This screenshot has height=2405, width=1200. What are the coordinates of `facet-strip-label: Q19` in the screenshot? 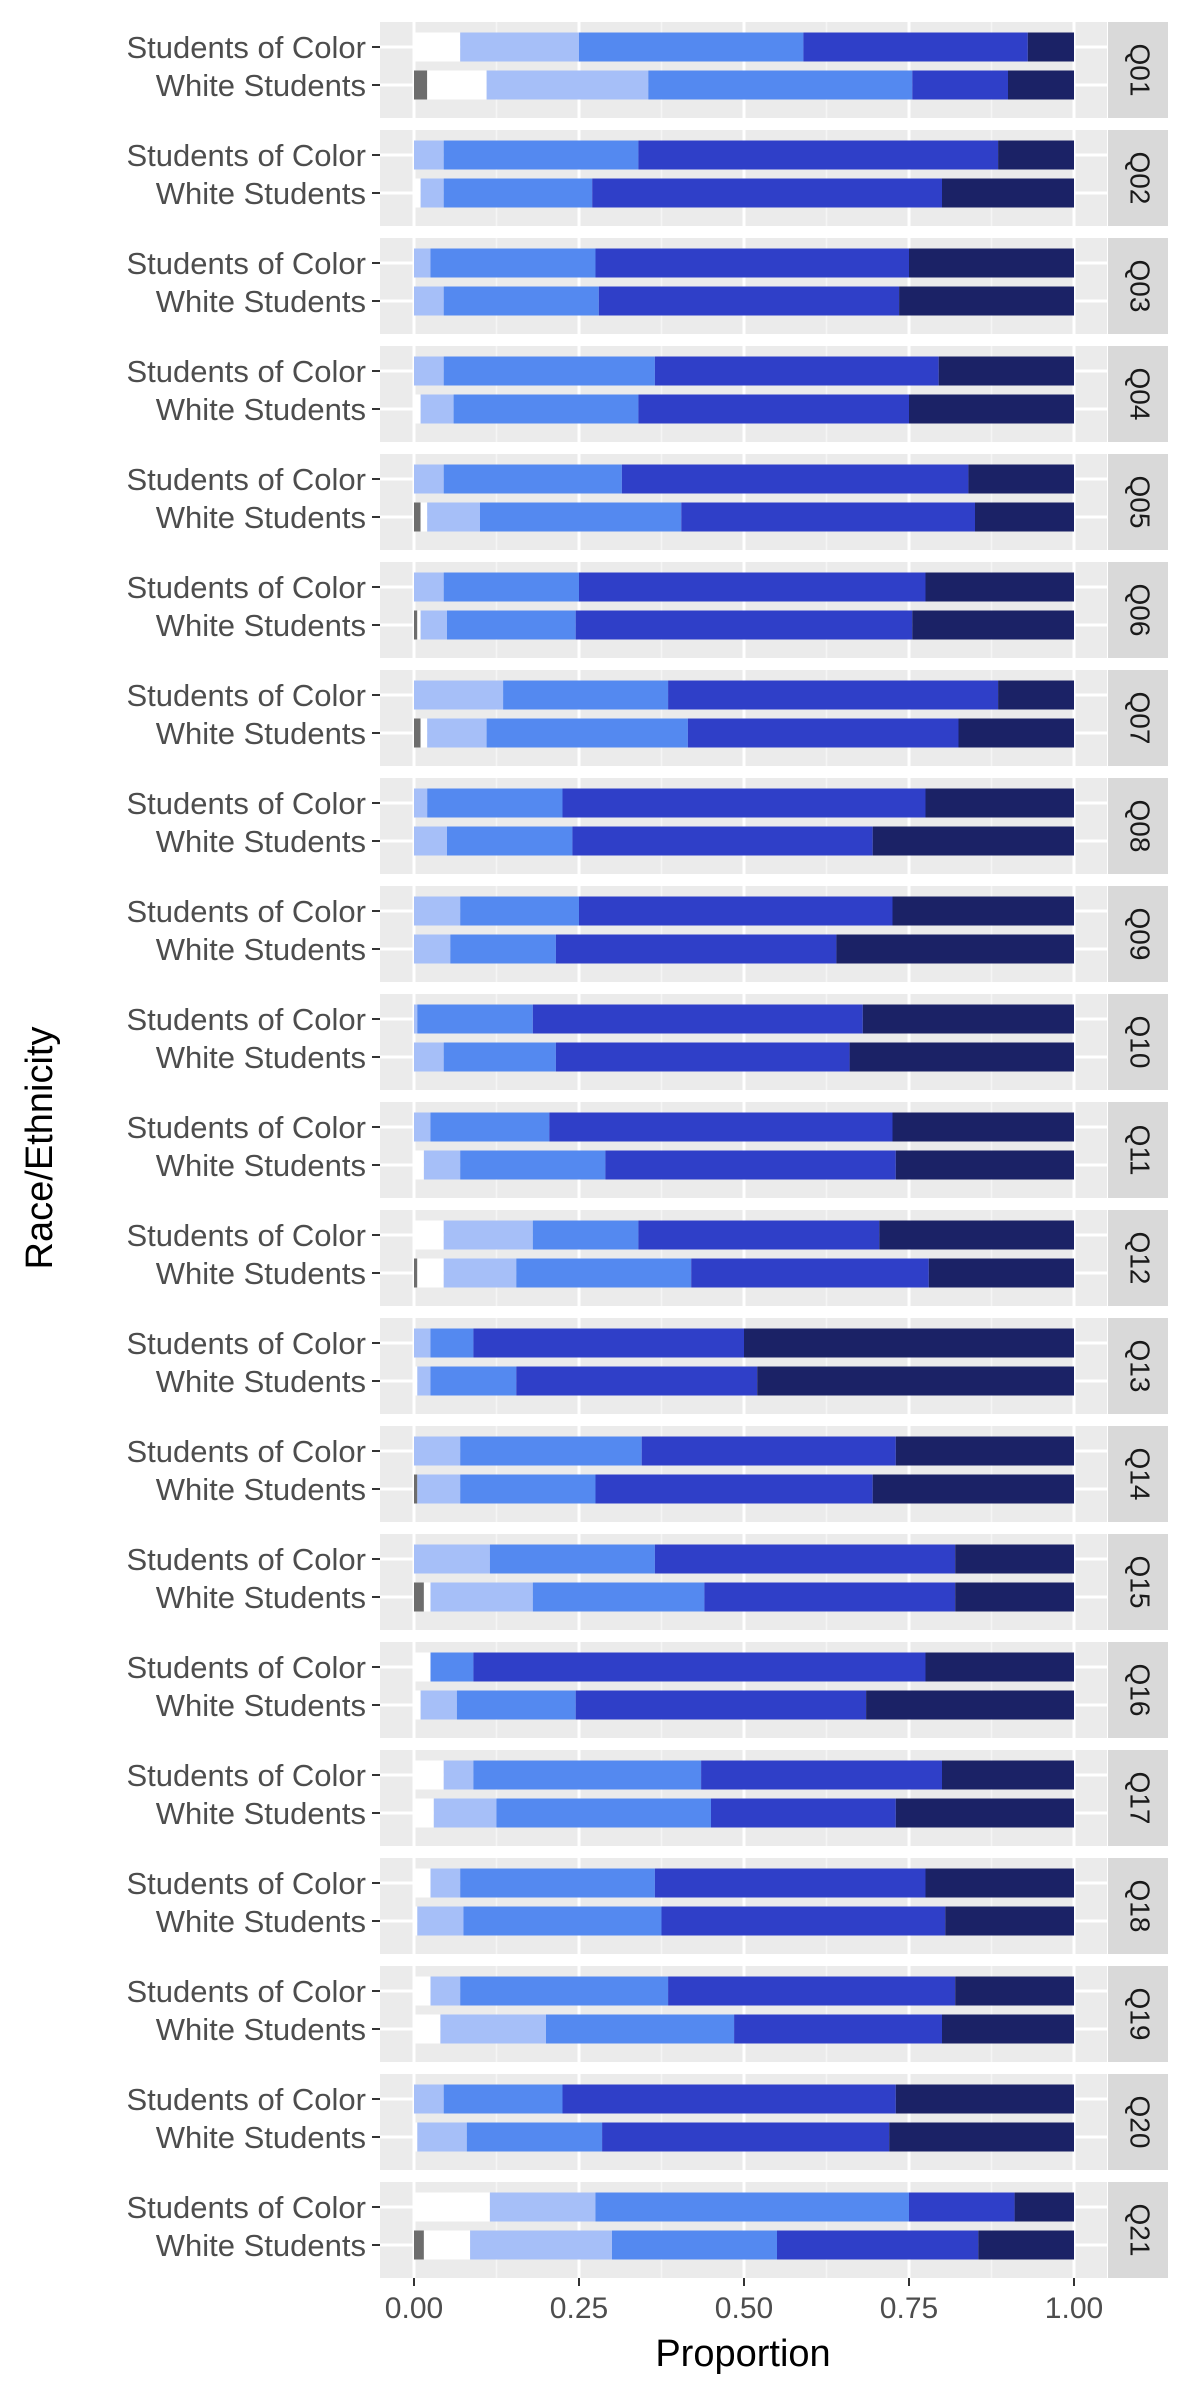 It's located at (1140, 2014).